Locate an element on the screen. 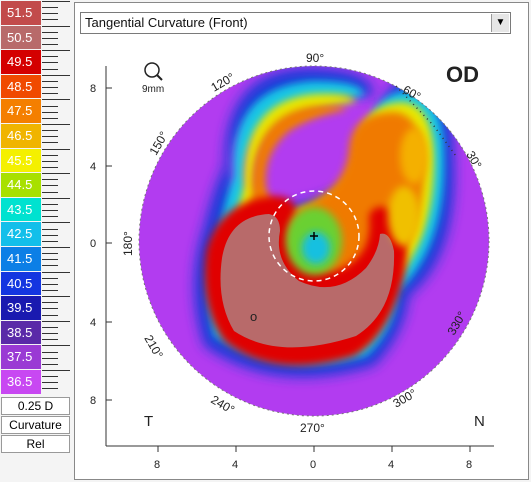  center-marker: o is located at coordinates (253, 316).